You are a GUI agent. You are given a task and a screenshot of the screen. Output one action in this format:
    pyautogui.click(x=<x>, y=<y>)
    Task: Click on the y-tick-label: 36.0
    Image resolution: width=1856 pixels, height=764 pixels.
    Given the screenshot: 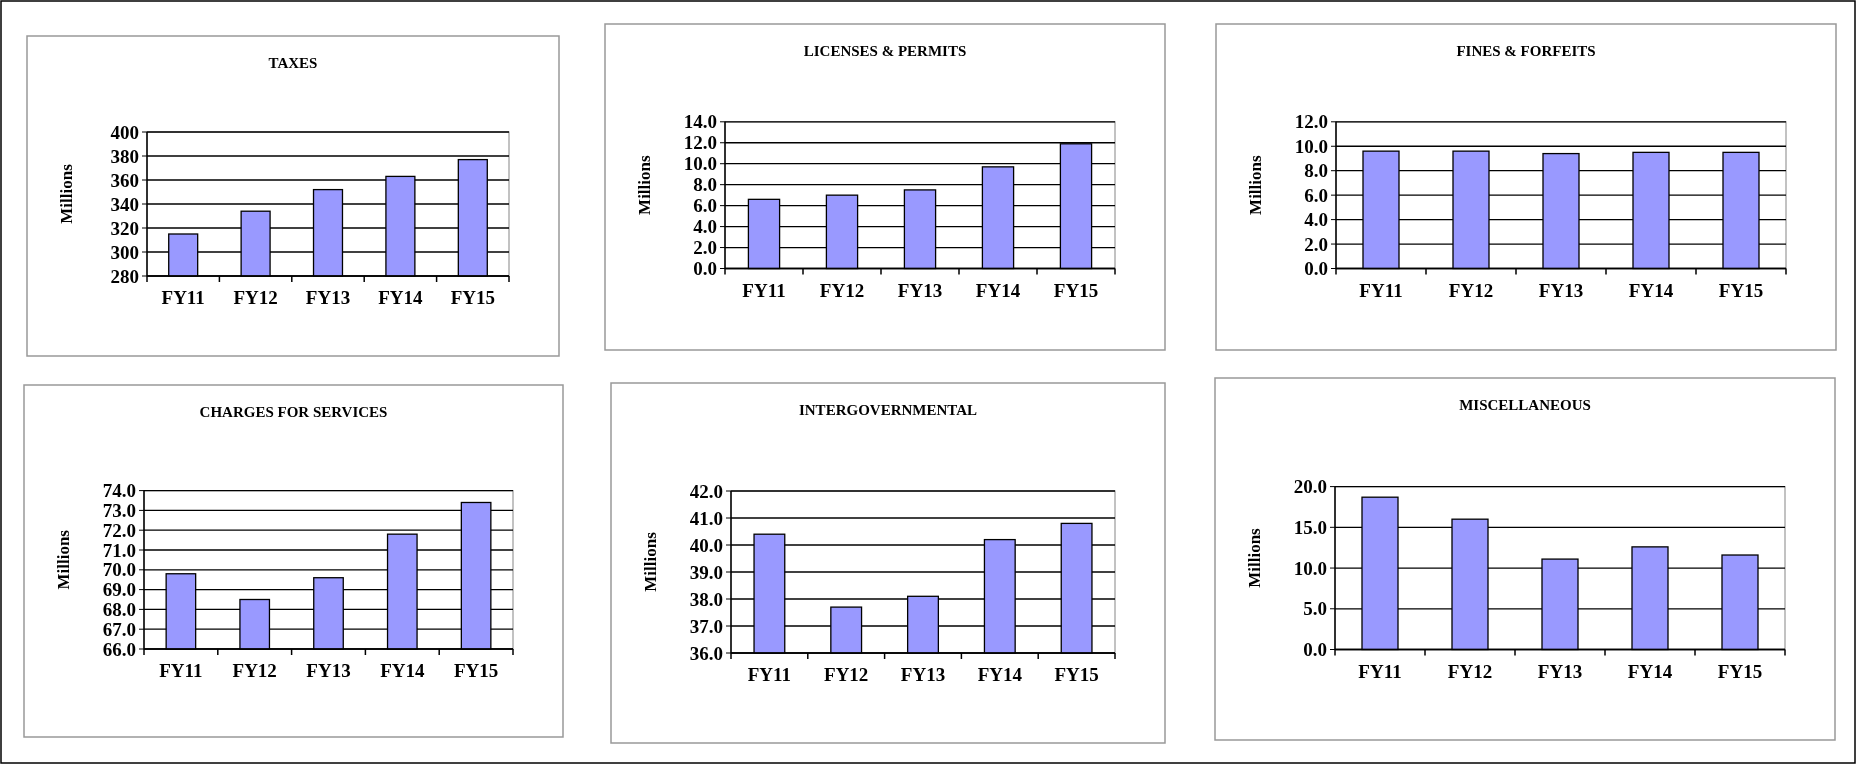 What is the action you would take?
    pyautogui.click(x=706, y=653)
    